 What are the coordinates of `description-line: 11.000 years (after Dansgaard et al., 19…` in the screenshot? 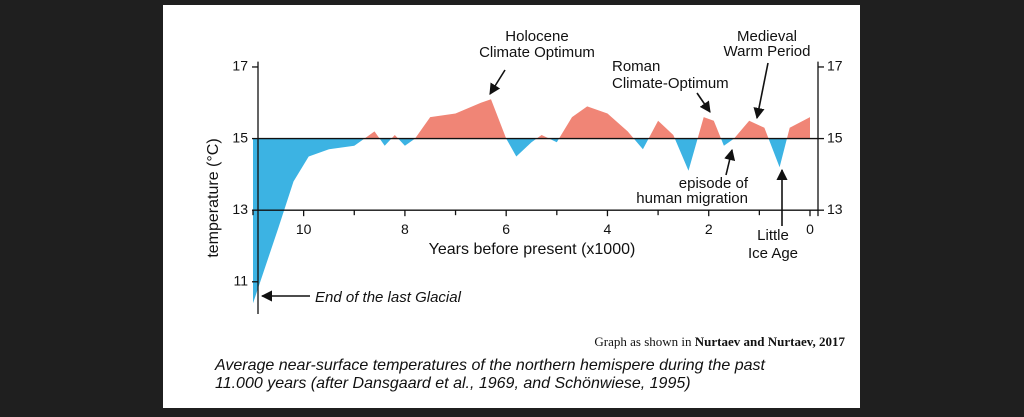 It's located at (453, 383).